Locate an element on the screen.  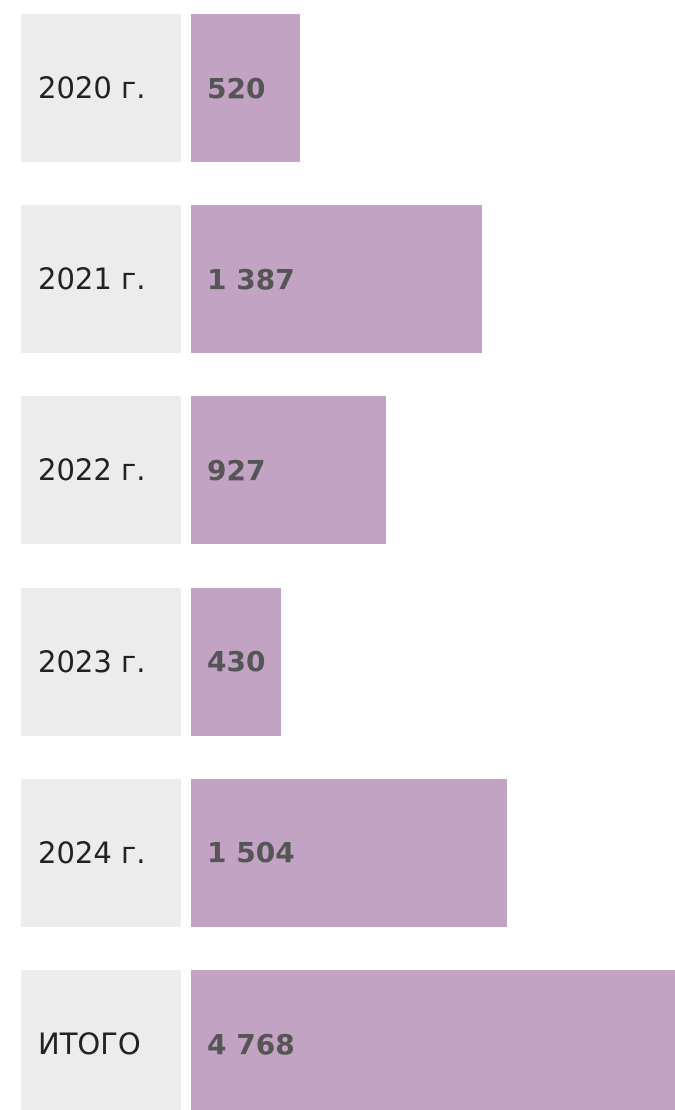
value-label: 430 is located at coordinates (236, 662).